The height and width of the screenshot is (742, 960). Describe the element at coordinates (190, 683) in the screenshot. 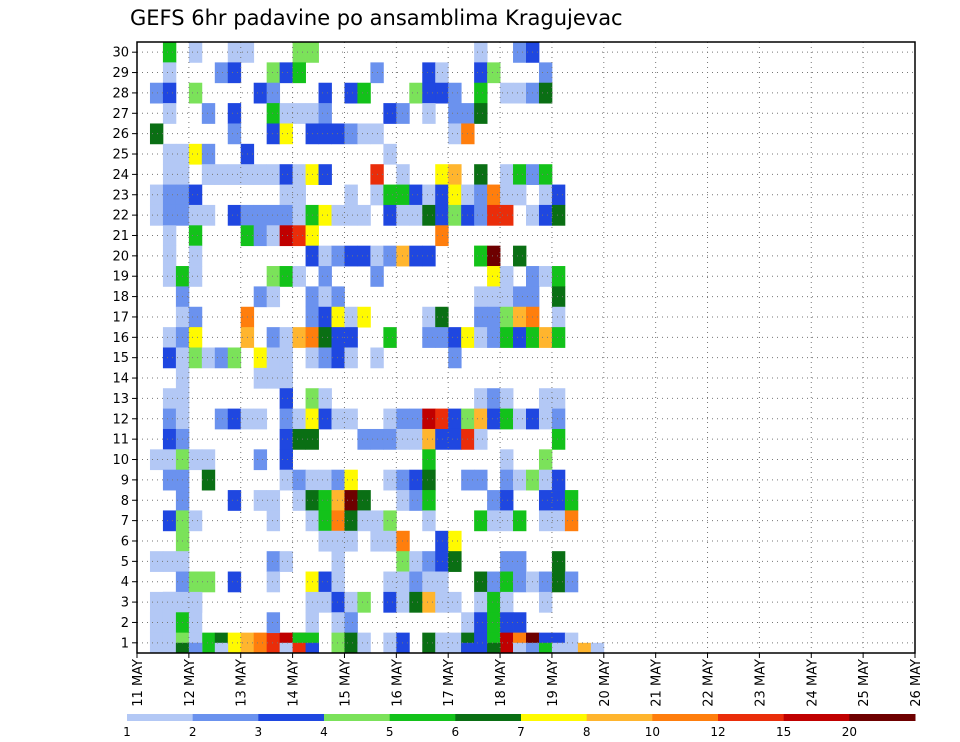

I see `x-tick-label: 12 MAY` at that location.